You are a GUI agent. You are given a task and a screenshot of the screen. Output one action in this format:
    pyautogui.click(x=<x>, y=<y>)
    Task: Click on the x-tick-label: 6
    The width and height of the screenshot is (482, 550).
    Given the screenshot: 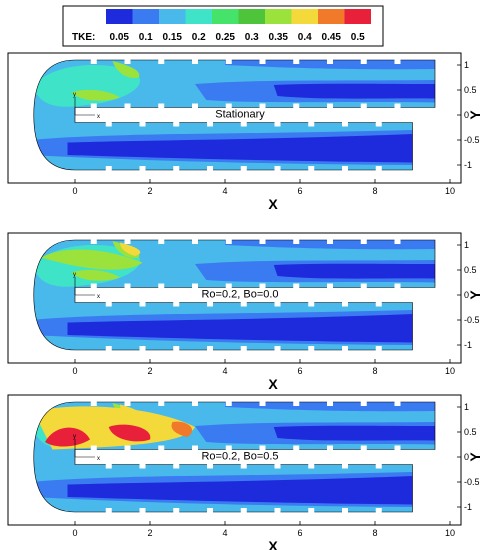 What is the action you would take?
    pyautogui.click(x=299, y=371)
    